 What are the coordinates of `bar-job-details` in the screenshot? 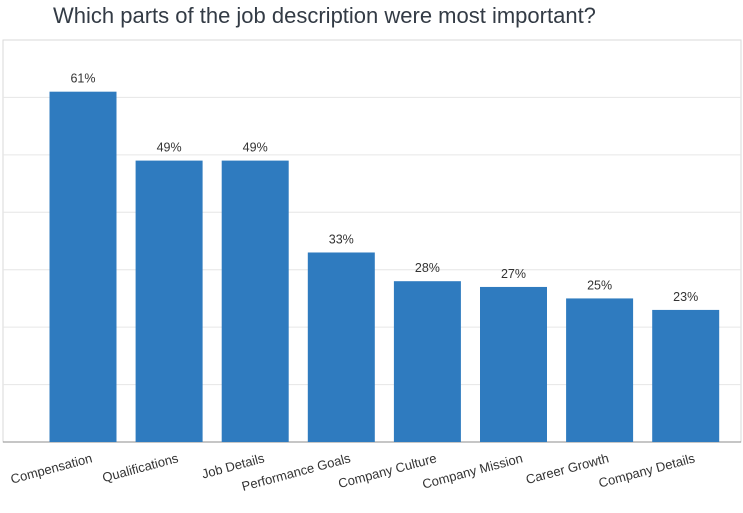 It's located at (255, 301).